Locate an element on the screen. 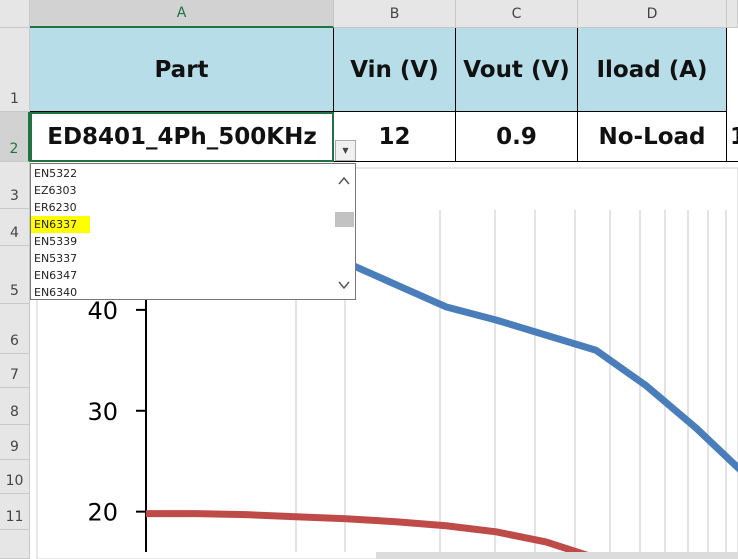 The width and height of the screenshot is (738, 559). dropdown-item: EN6347 is located at coordinates (56, 275).